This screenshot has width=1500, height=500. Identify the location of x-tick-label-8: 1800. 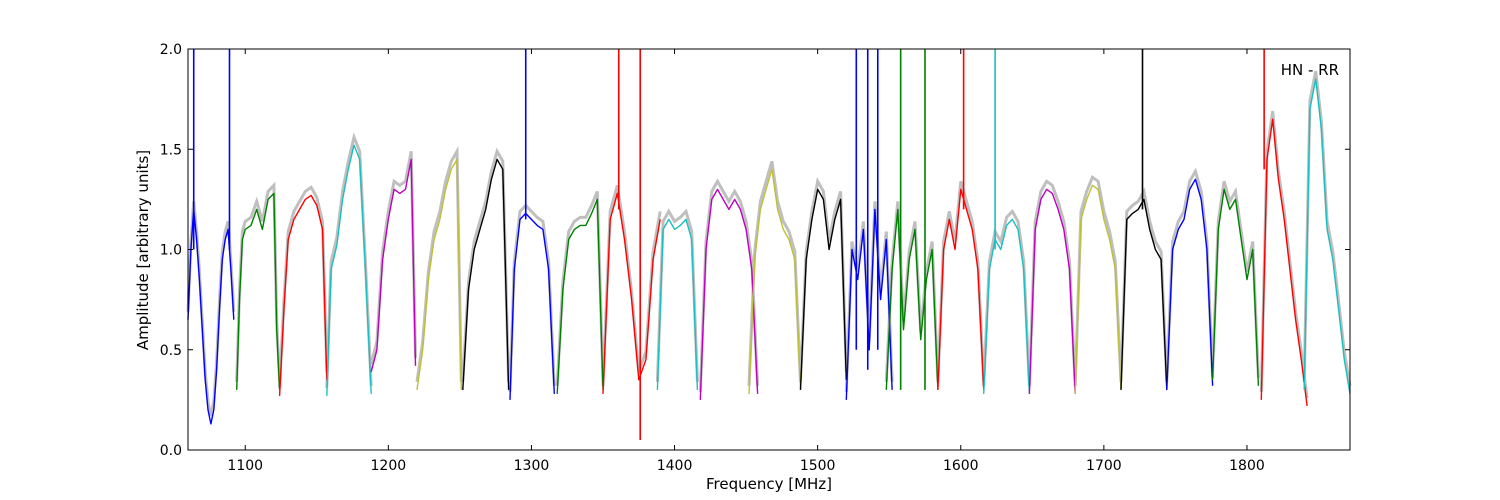
(1247, 466).